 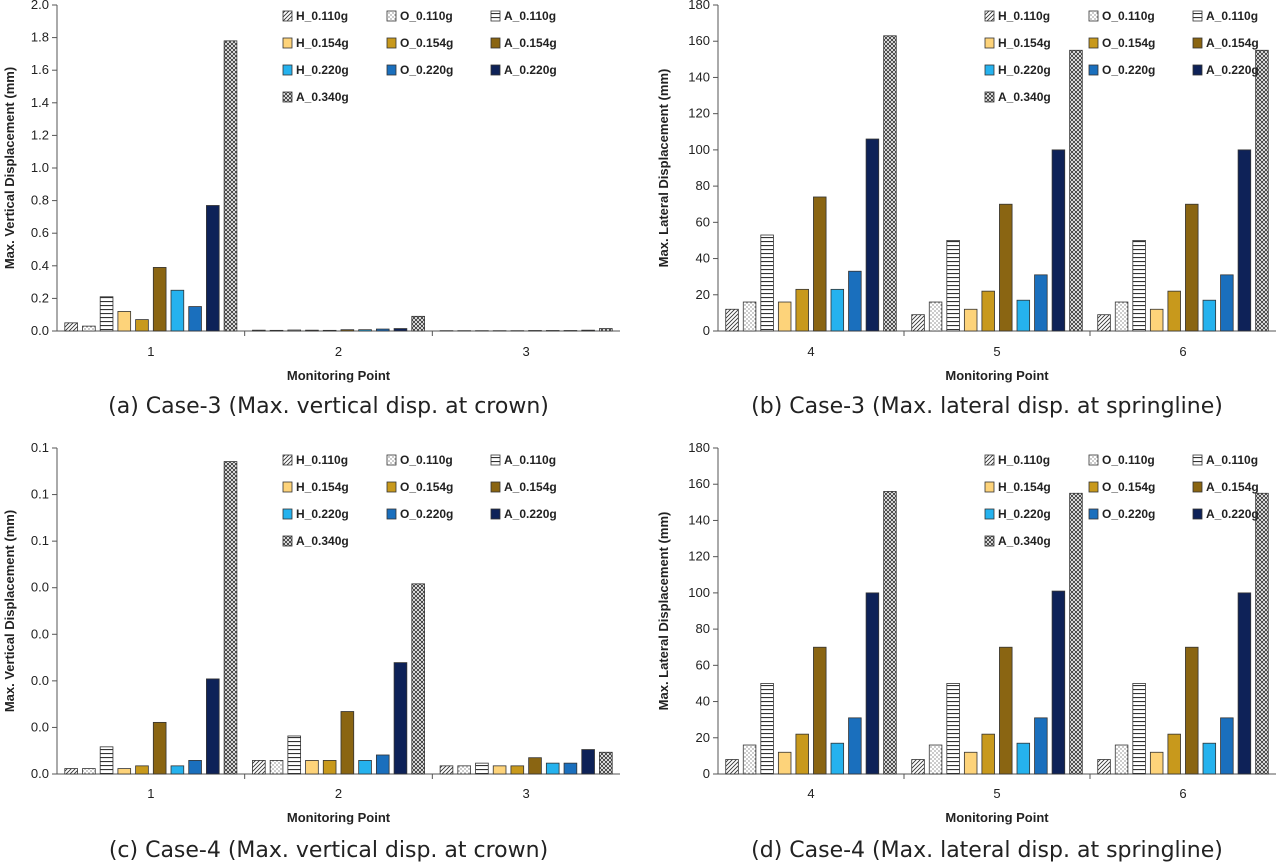 What do you see at coordinates (552, 768) in the screenshot?
I see `bar-H_0.220g-pt3` at bounding box center [552, 768].